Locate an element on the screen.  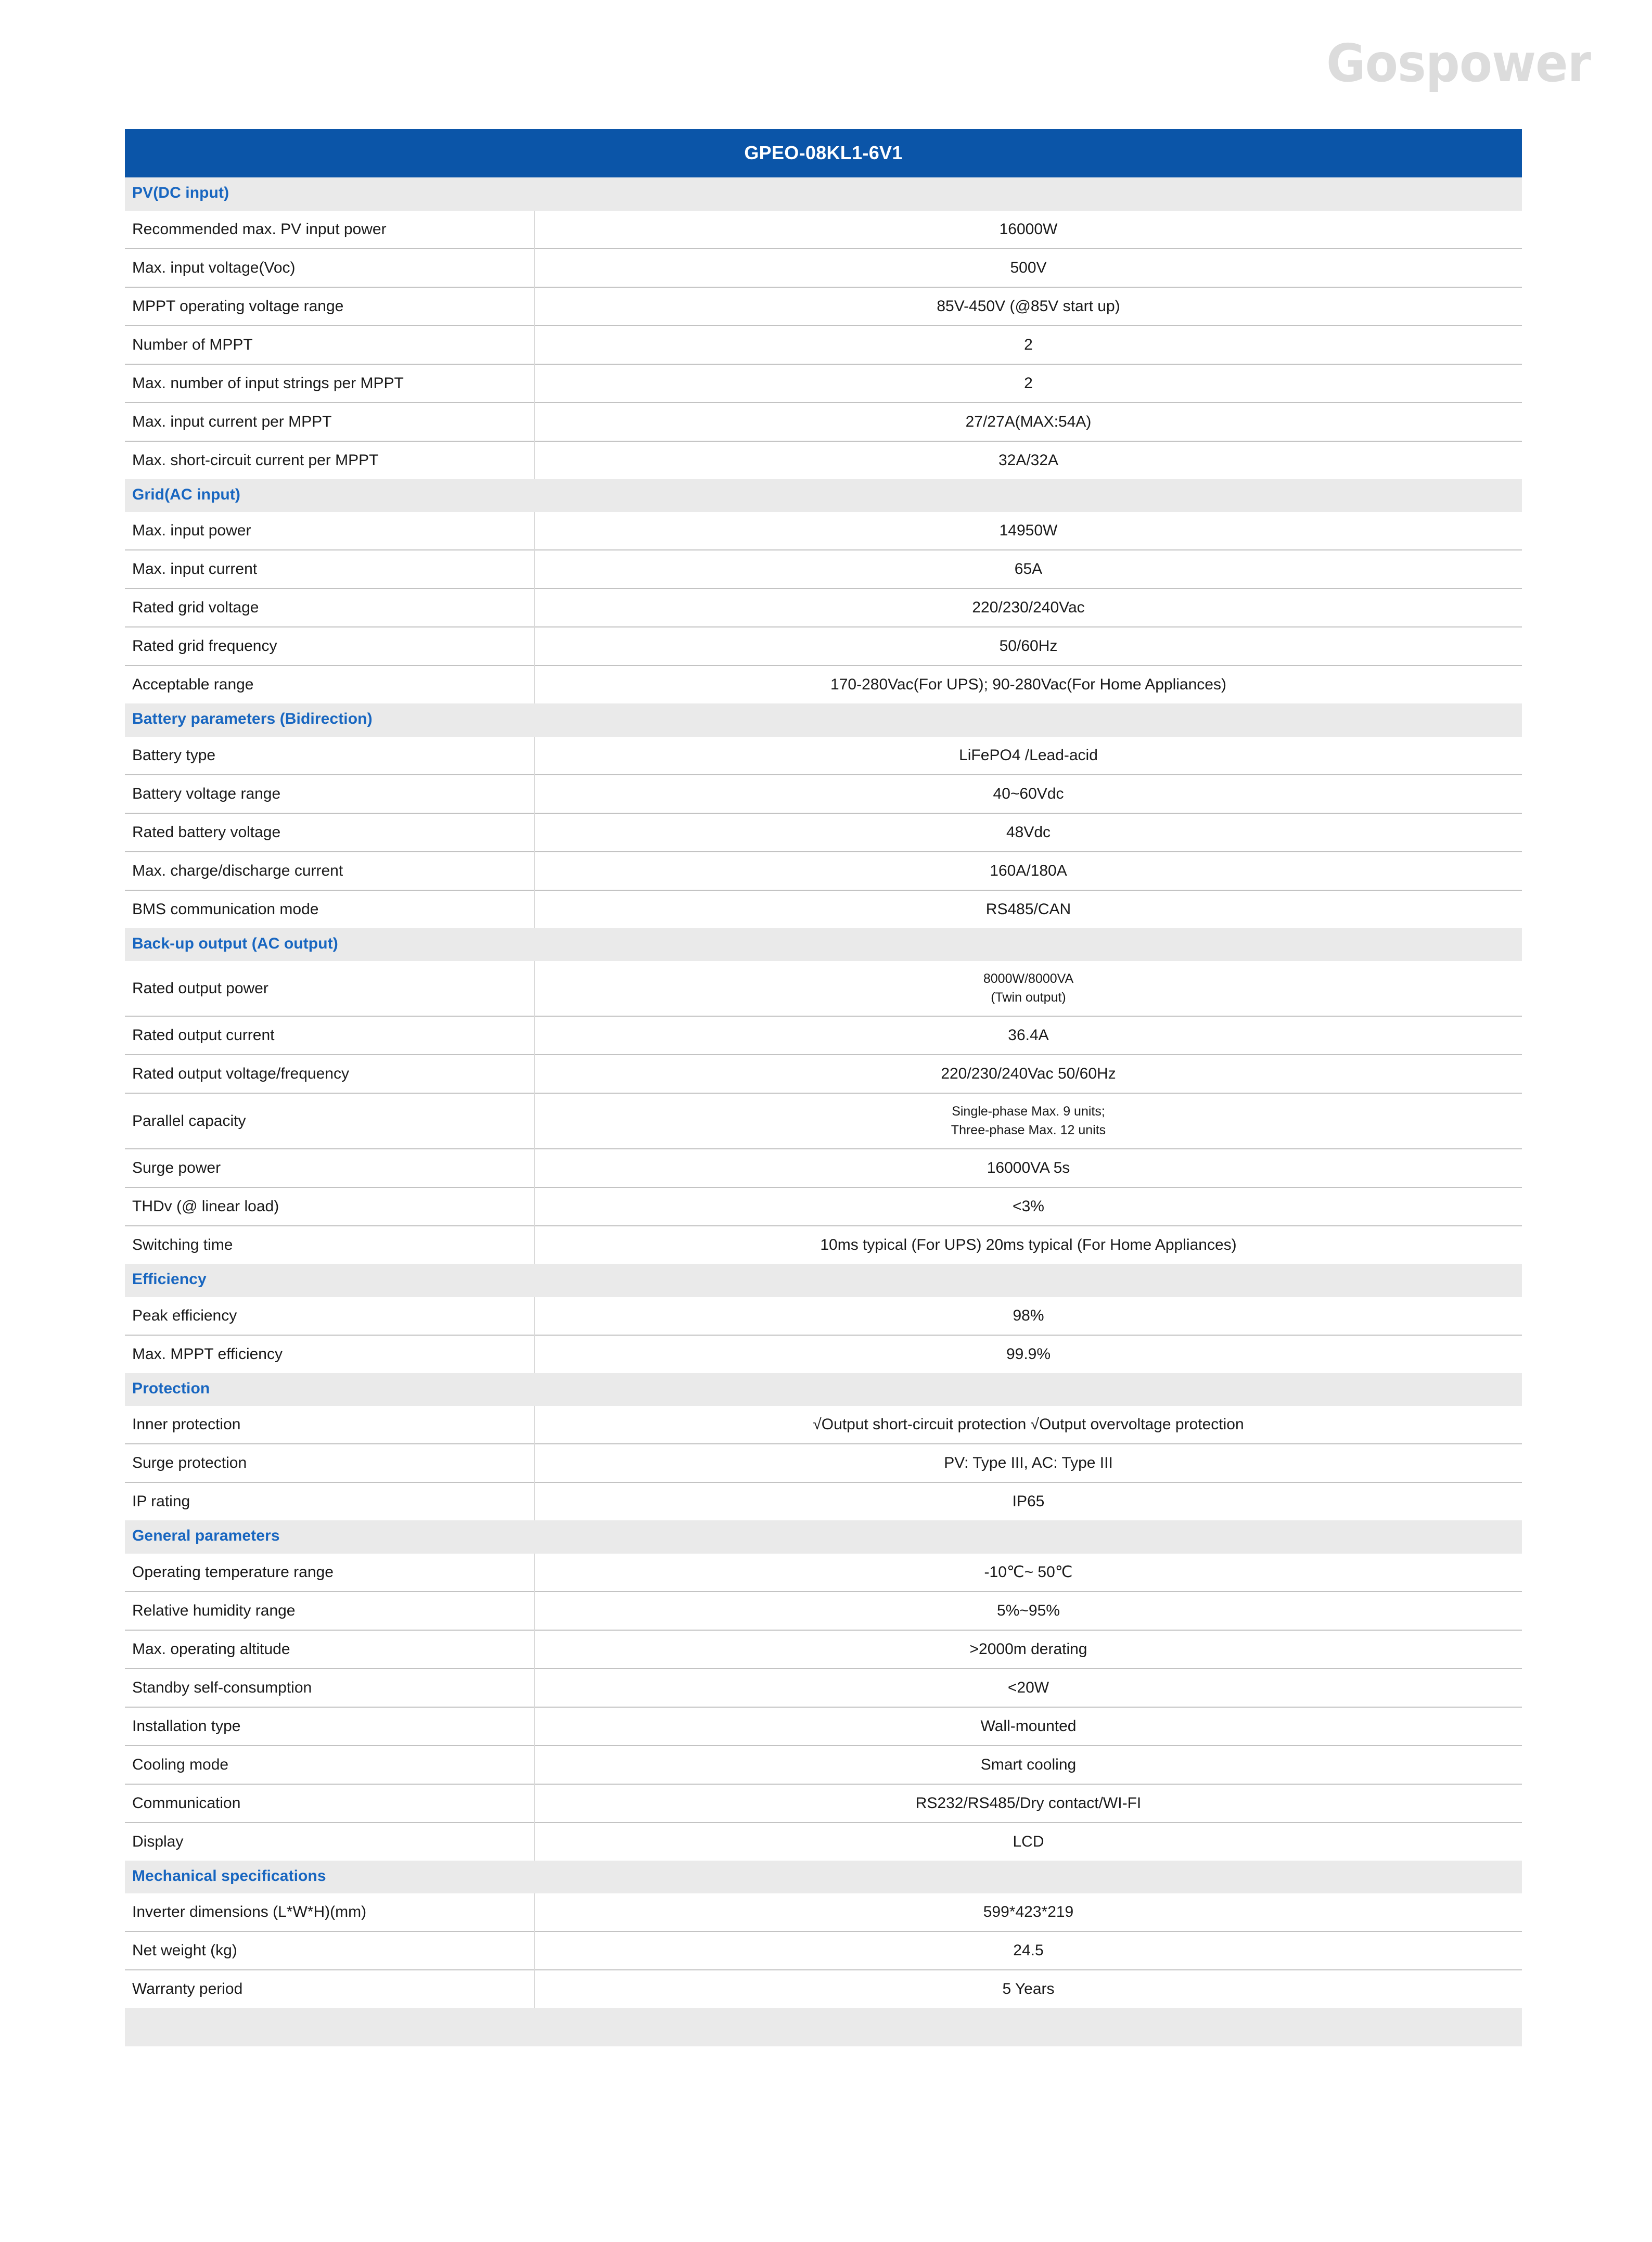
spec-label: Switching time is located at coordinates (330, 1244).